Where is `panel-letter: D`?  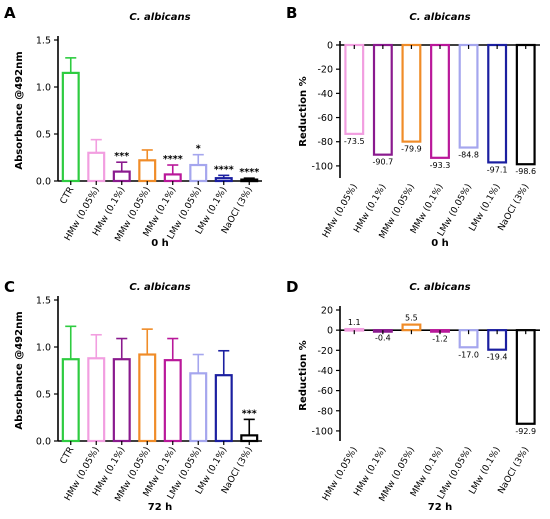
panel-letter: D is located at coordinates (292, 287).